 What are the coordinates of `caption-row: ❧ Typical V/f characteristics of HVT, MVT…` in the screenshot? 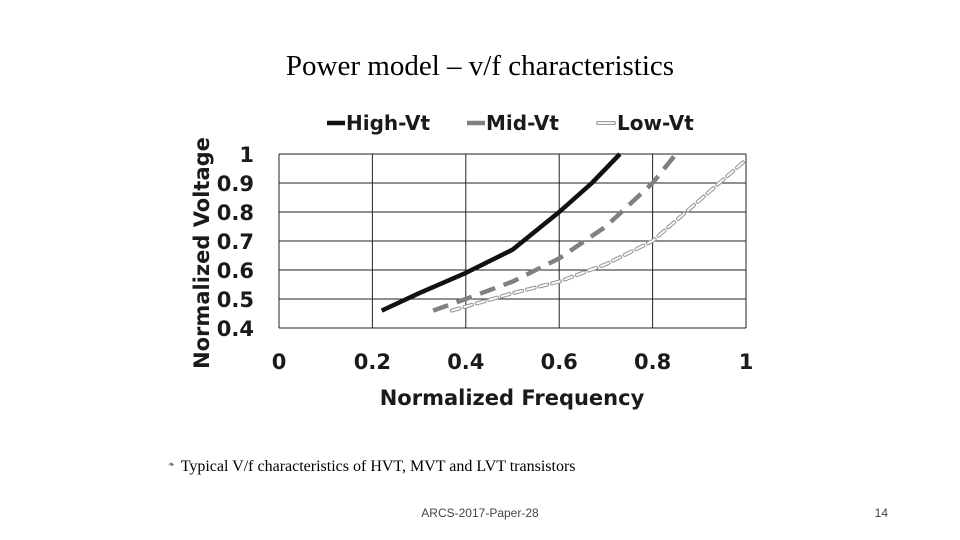 It's located at (372, 466).